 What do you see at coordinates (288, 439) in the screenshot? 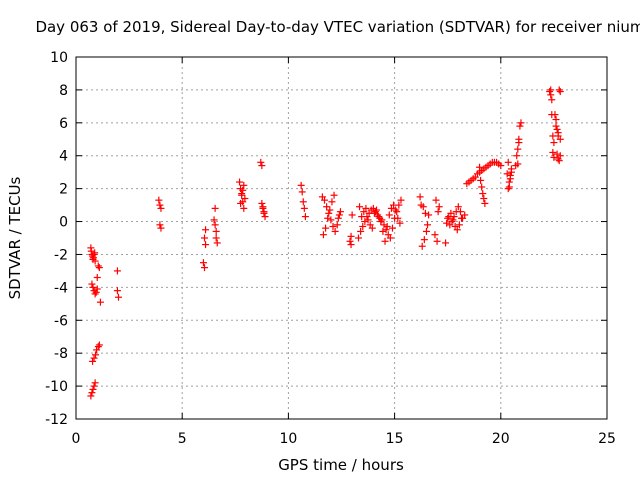
I see `x-tick-label: 10` at bounding box center [288, 439].